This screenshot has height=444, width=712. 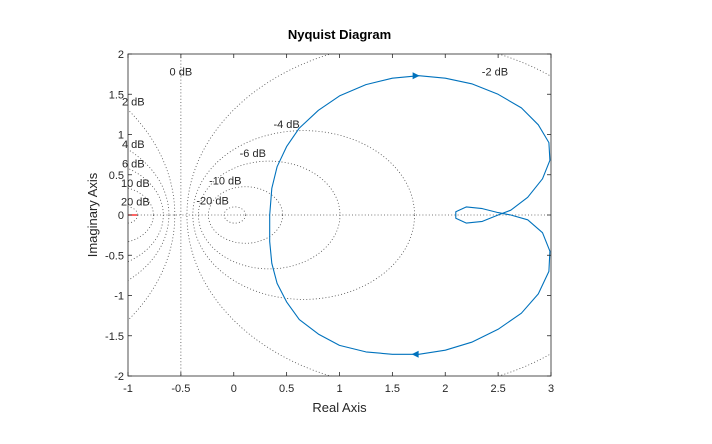 I want to click on db-label: -4 dB, so click(x=286, y=125).